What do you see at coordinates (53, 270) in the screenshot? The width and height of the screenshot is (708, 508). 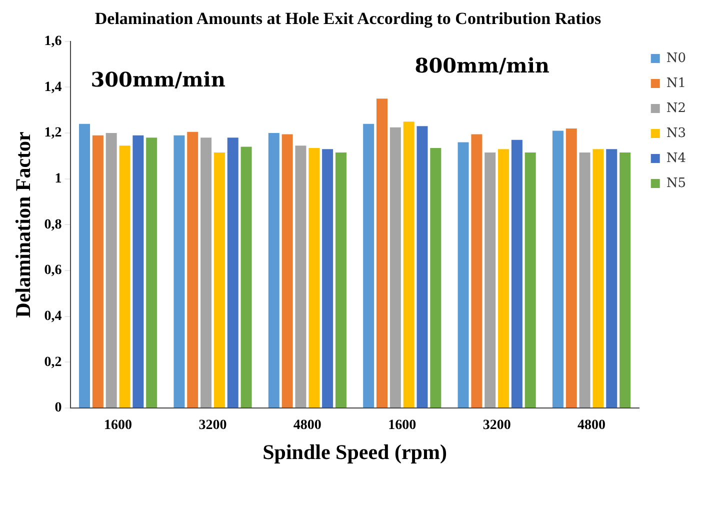 I see `y-tick-label: 0,6` at bounding box center [53, 270].